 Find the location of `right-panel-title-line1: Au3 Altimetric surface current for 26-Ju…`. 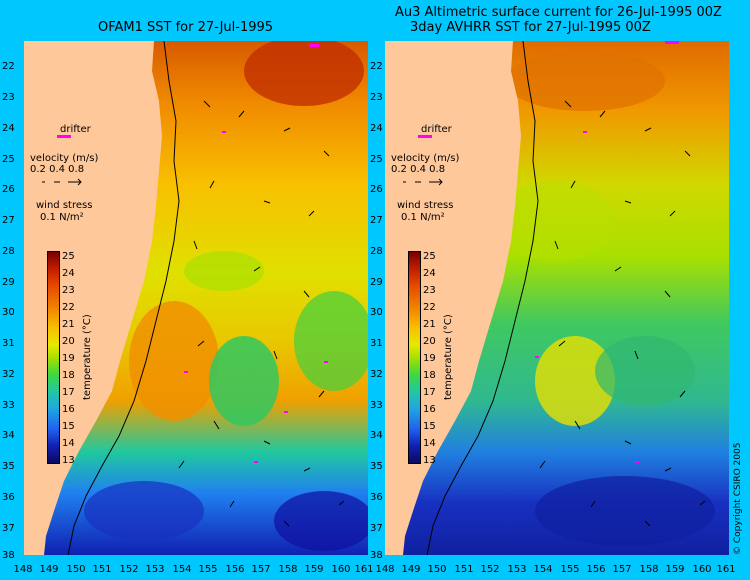

right-panel-title-line1: Au3 Altimetric surface current for 26-Ju… is located at coordinates (558, 12).